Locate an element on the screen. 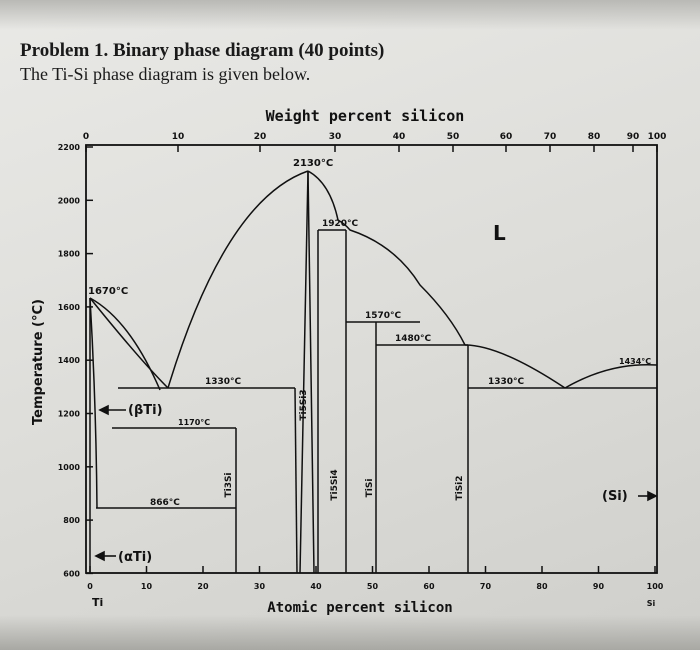  top-tick-label: 0 is located at coordinates (86, 137).